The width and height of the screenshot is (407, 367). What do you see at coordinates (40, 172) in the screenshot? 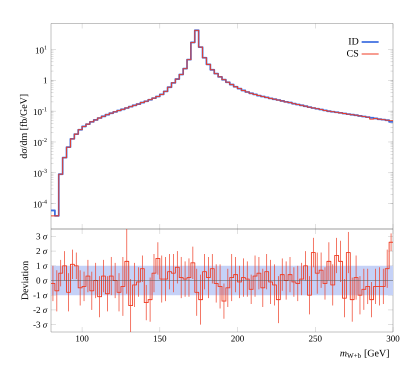
I see `y-tick-label: 10$^{-3}$` at bounding box center [40, 172].